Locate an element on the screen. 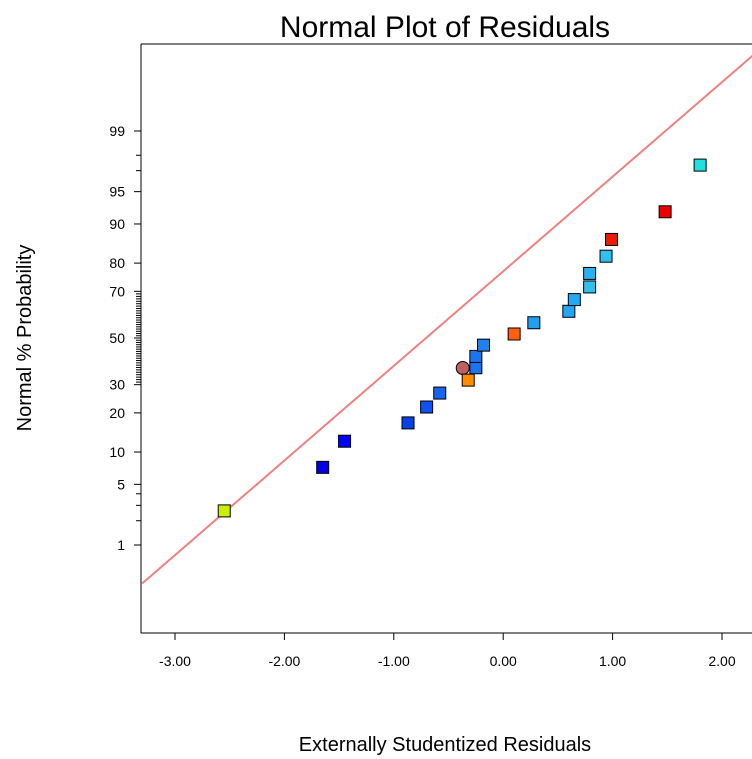 The width and height of the screenshot is (752, 759). y-tick-label: 30 is located at coordinates (117, 385).